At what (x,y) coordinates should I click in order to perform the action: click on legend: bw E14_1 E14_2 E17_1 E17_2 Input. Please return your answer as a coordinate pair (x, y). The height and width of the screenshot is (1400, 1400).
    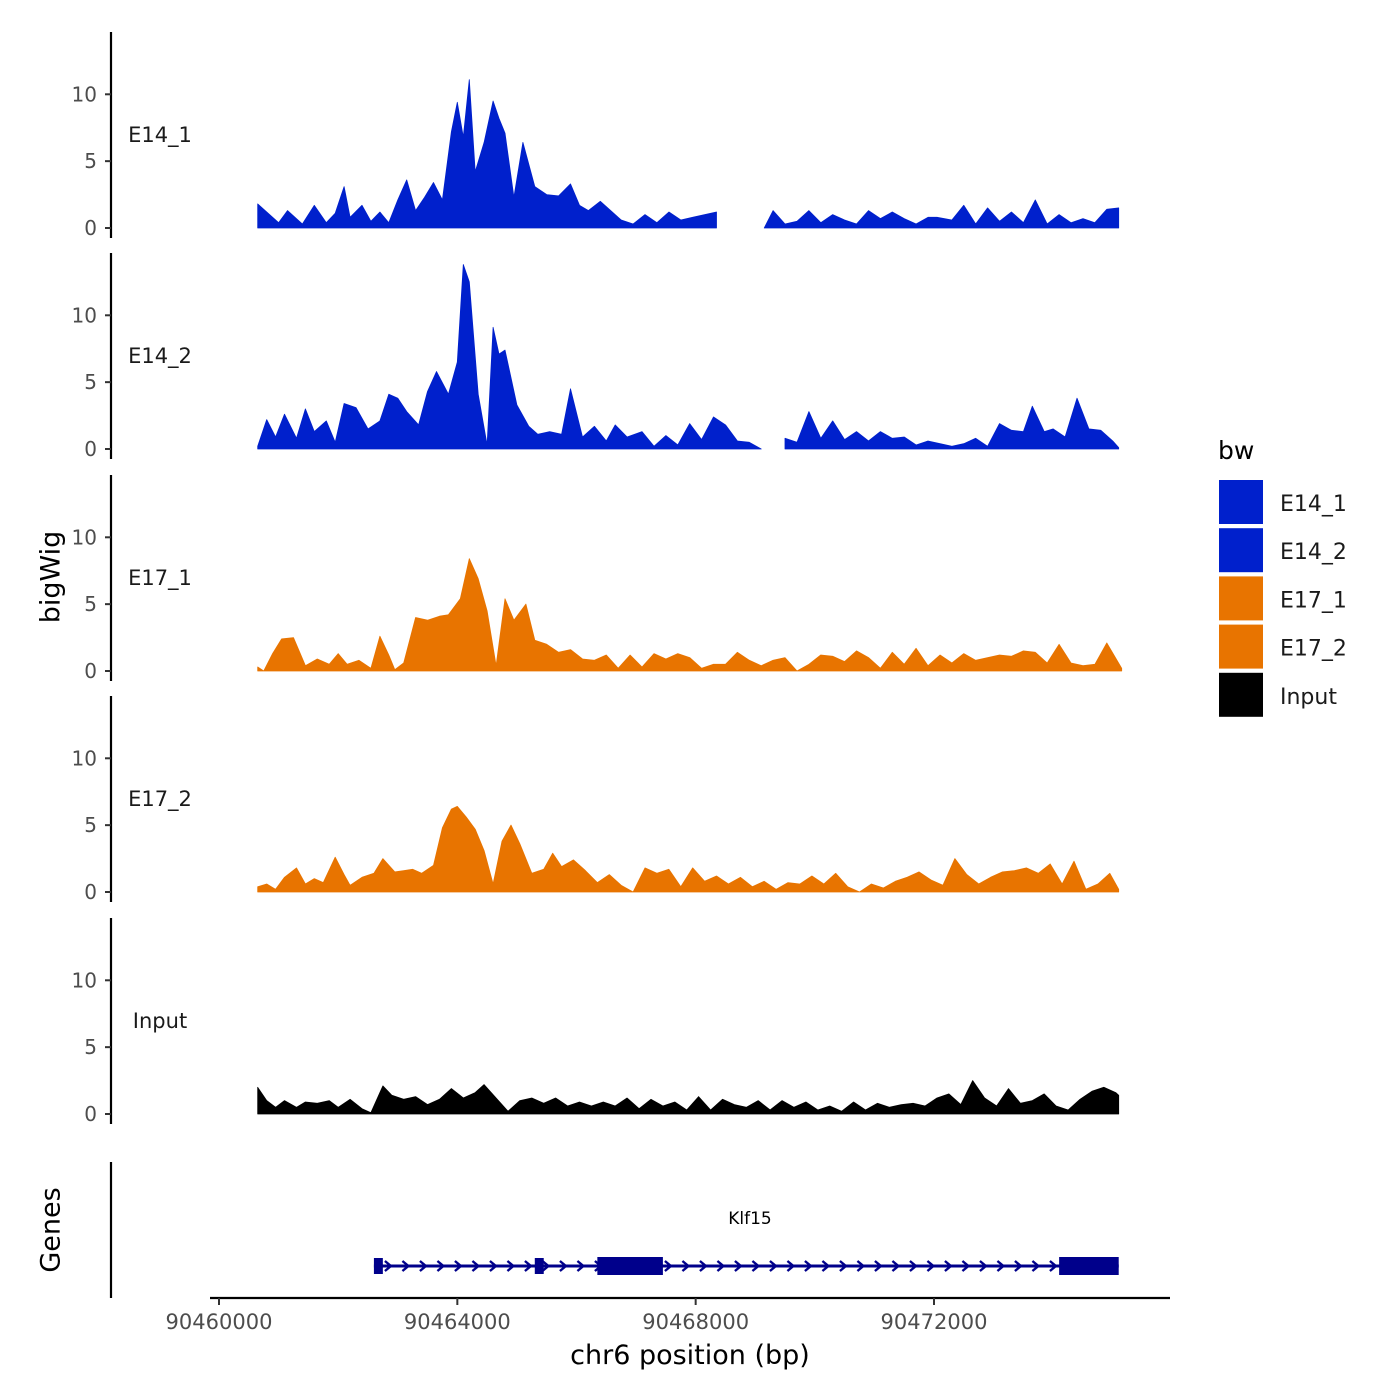
    Looking at the image, I should click on (1282, 576).